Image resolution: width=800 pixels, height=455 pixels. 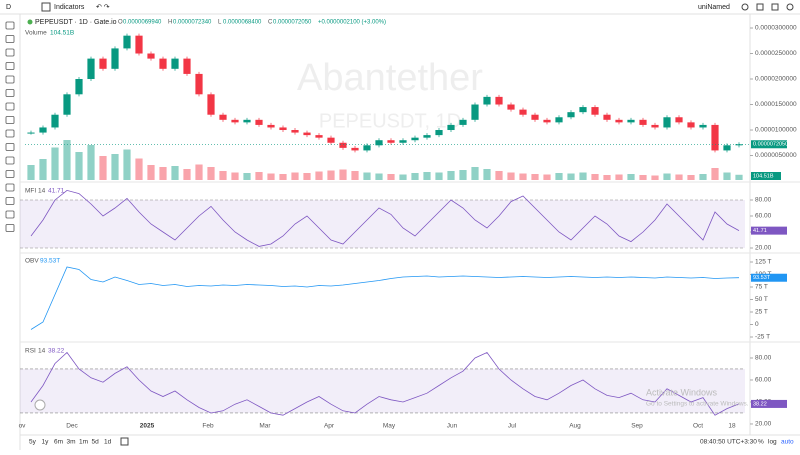 I want to click on volume-name: Volume, so click(x=36, y=33).